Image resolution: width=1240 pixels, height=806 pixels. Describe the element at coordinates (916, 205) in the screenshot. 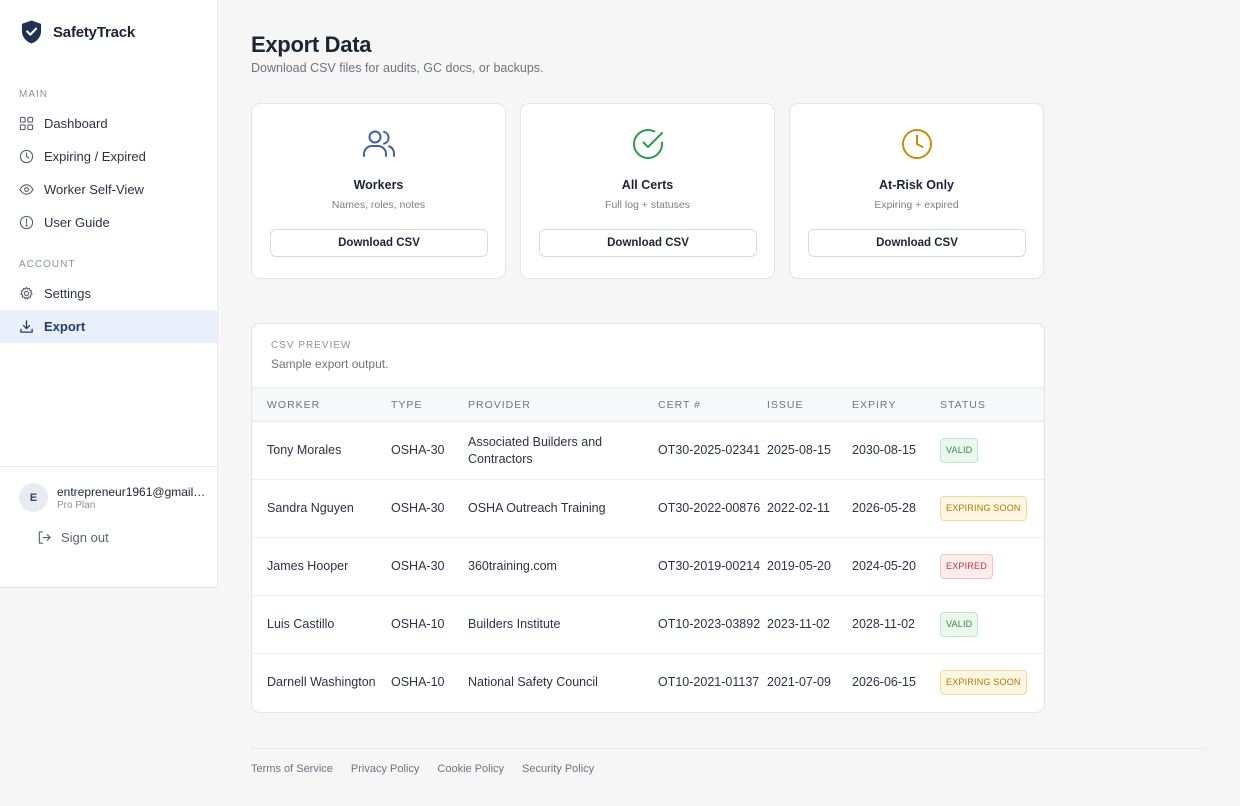

I see `card-description: Expiring + expired` at that location.